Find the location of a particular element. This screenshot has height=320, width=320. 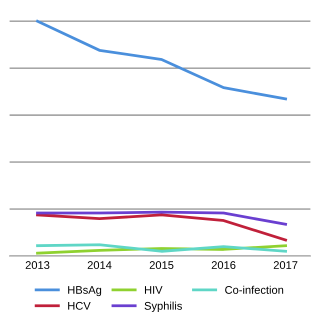

legend-label: Syphilis is located at coordinates (163, 307).